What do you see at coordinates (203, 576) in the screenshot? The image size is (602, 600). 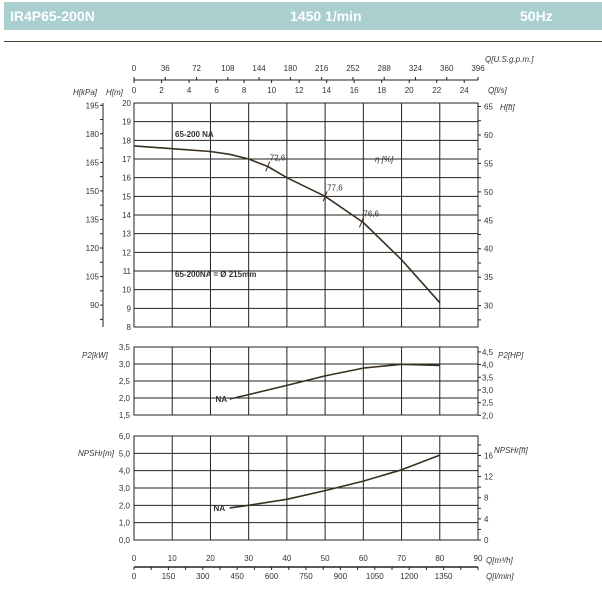 I see `lmin-tick-label: 300` at bounding box center [203, 576].